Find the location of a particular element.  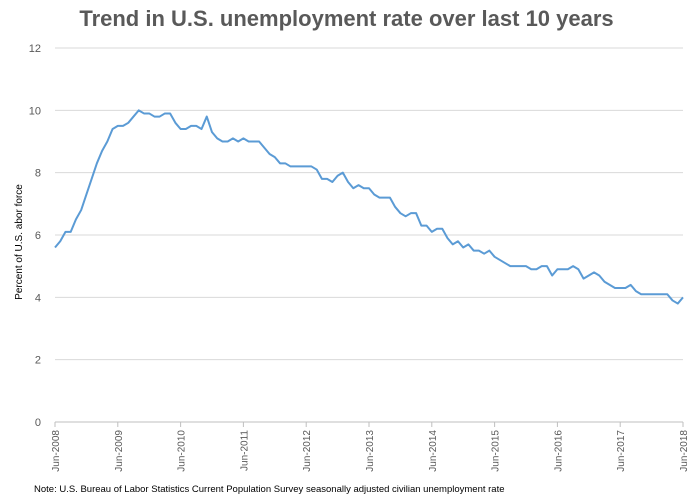

y-tick-label: 10 is located at coordinates (35, 111).